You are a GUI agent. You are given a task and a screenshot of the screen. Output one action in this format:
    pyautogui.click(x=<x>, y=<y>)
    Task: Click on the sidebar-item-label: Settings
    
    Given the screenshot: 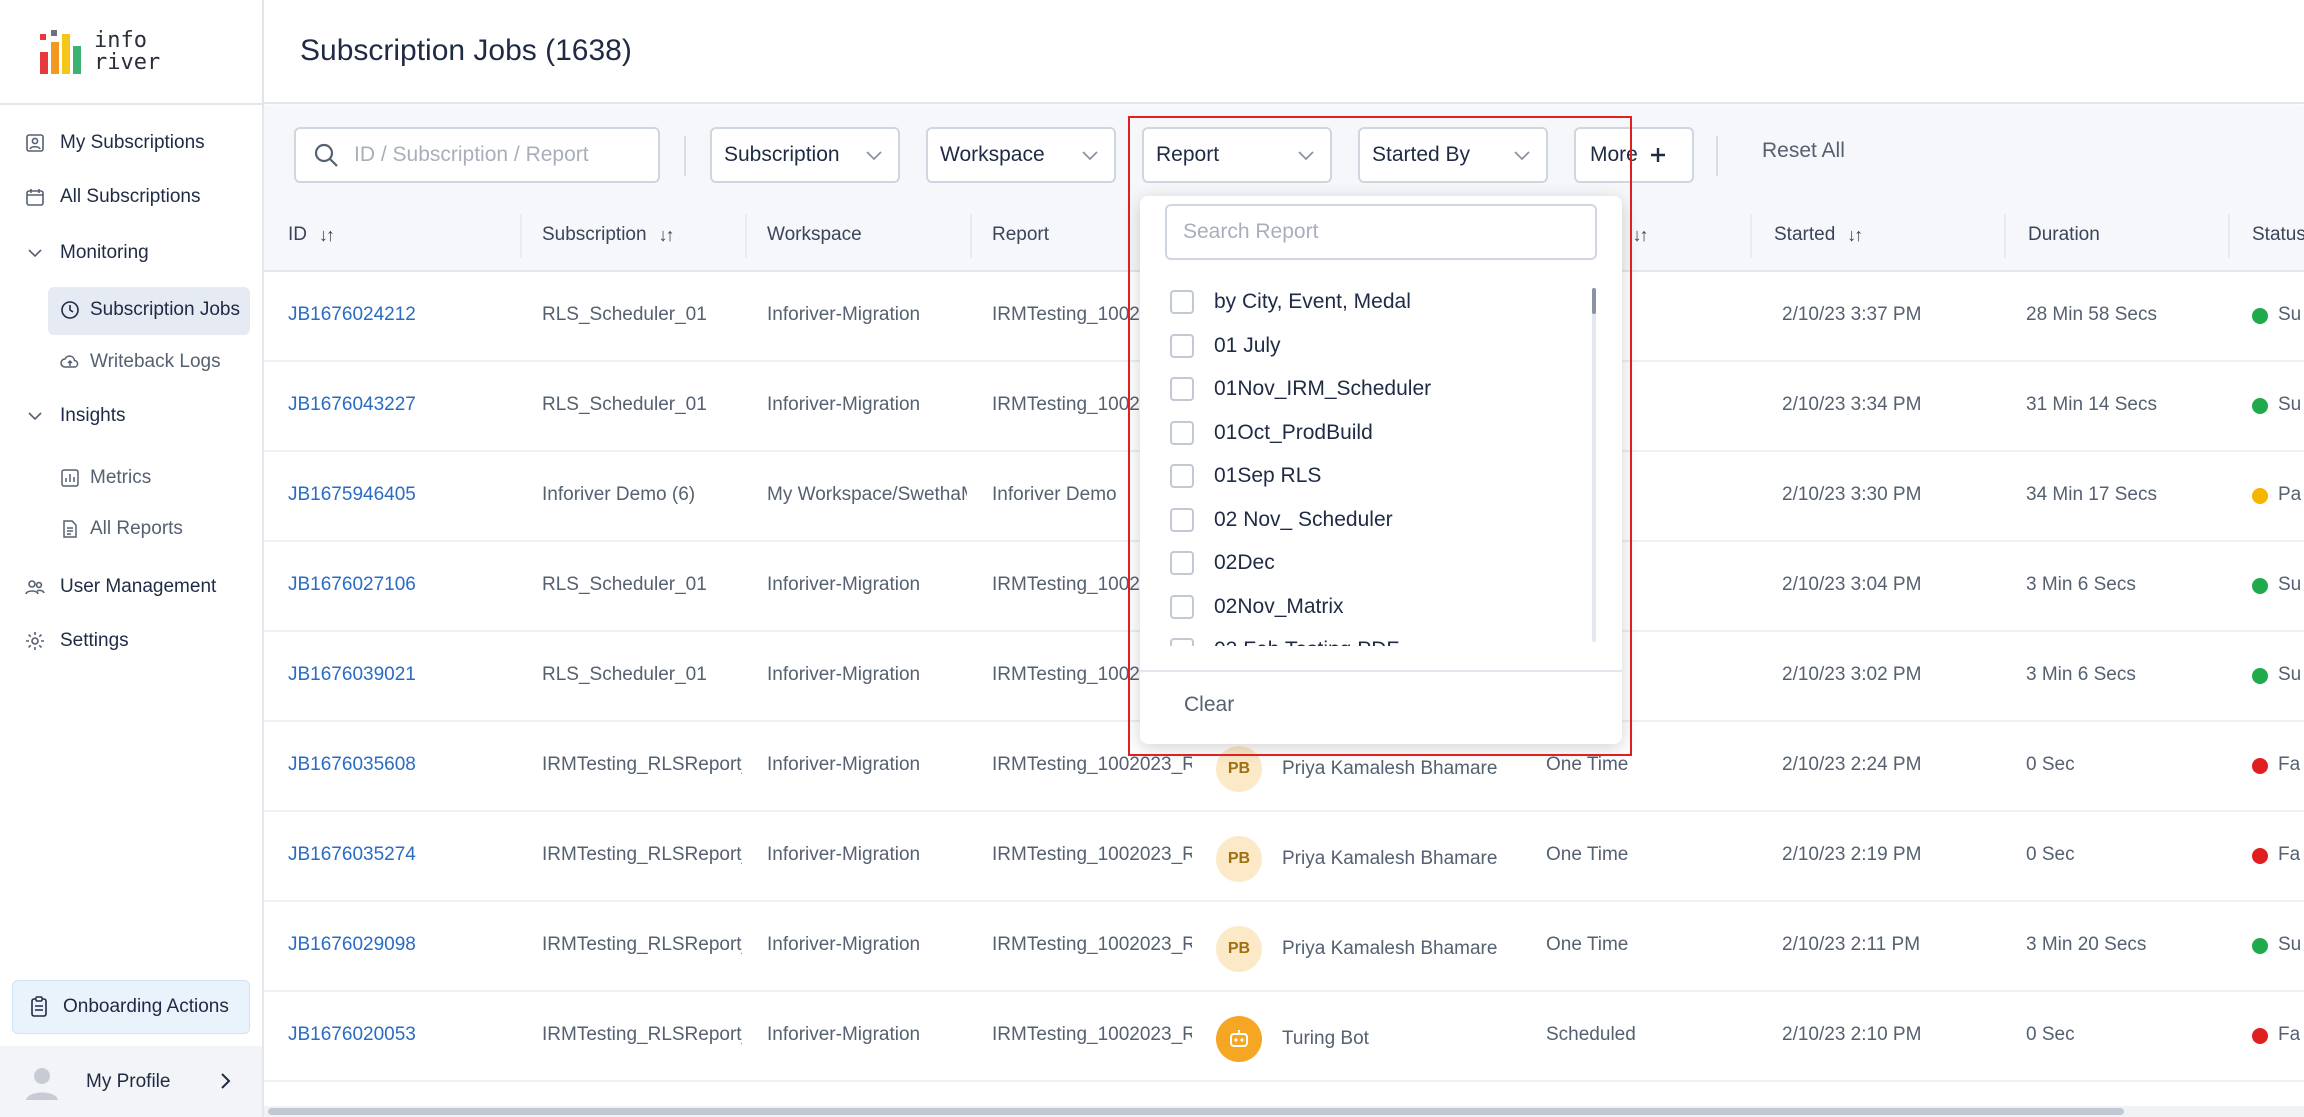 What is the action you would take?
    pyautogui.click(x=94, y=640)
    